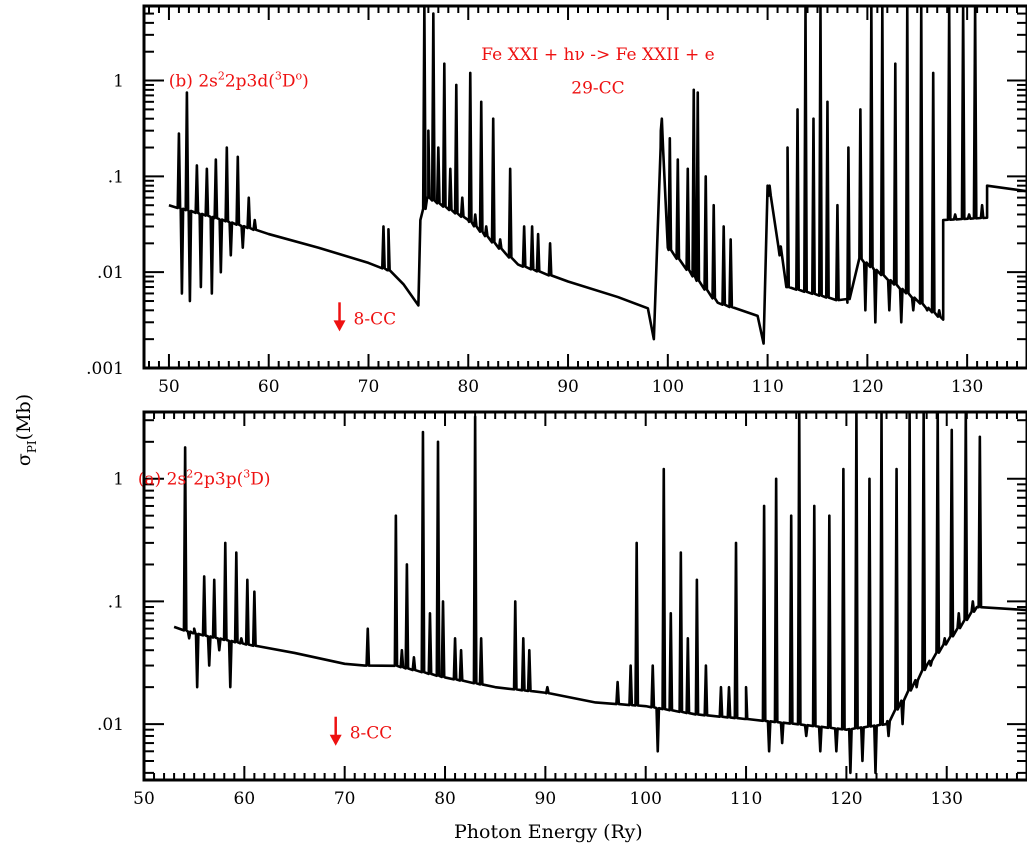 This screenshot has height=851, width=1027. What do you see at coordinates (597, 88) in the screenshot?
I see `annotation-2: 29-CC` at bounding box center [597, 88].